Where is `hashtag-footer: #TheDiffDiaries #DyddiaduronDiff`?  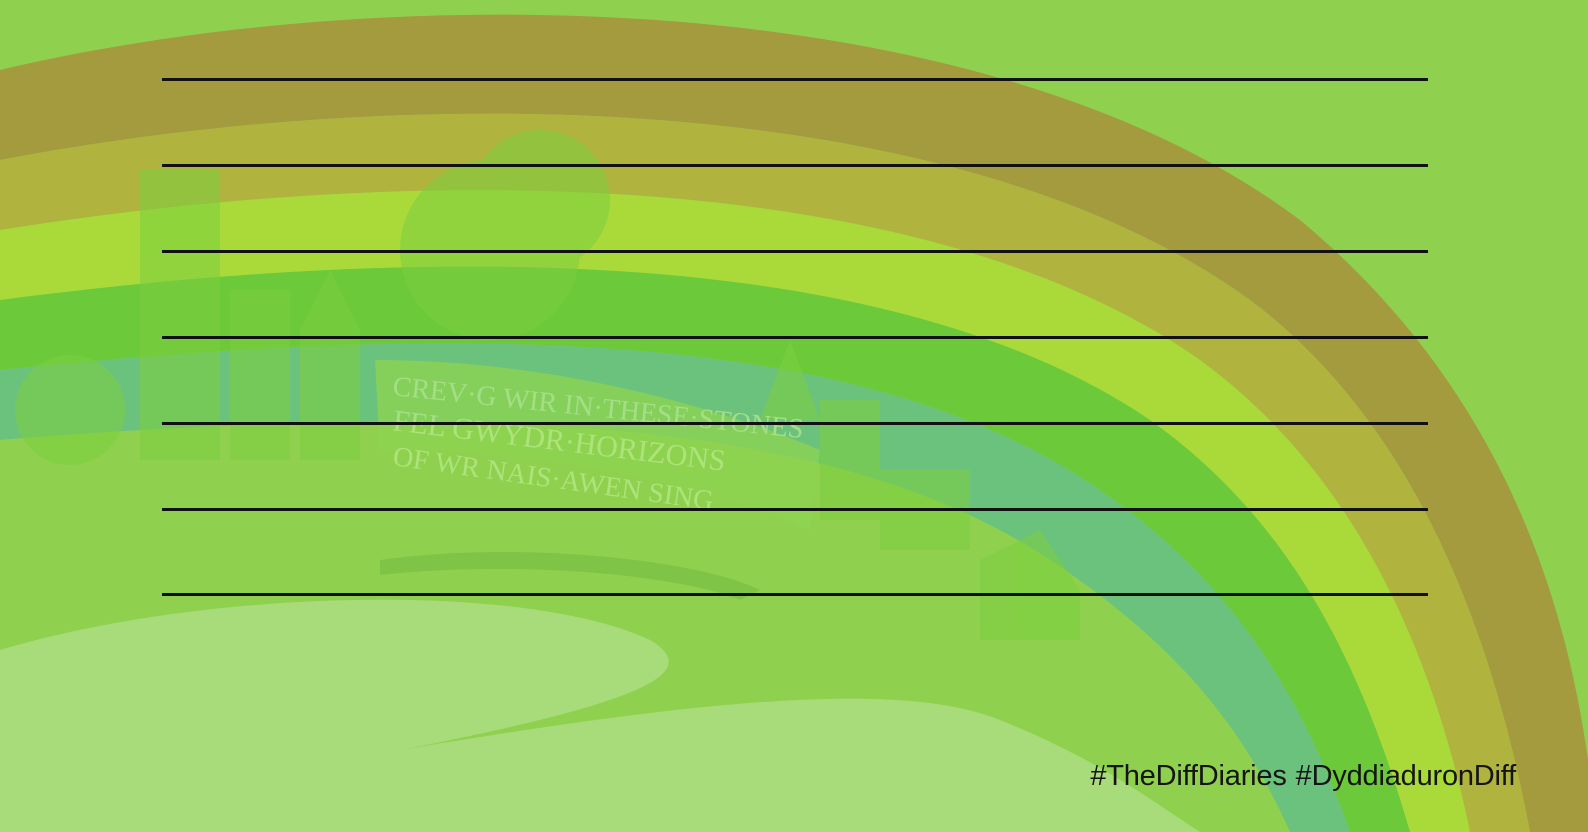
hashtag-footer: #TheDiffDiaries #DyddiaduronDiff is located at coordinates (1303, 776).